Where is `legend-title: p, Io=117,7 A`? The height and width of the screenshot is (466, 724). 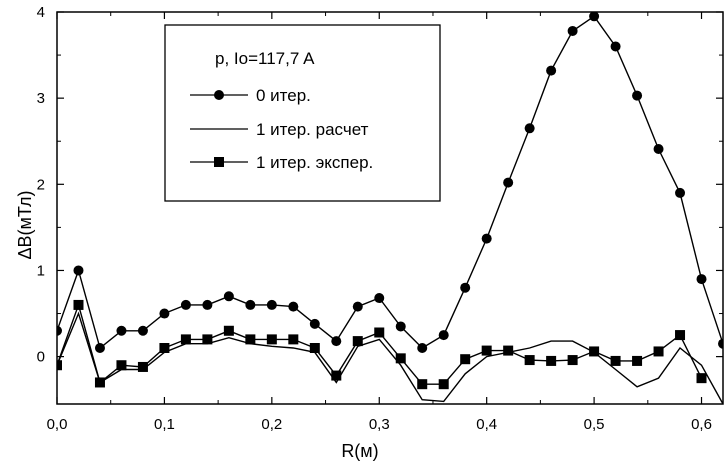 legend-title: p, Io=117,7 A is located at coordinates (265, 58).